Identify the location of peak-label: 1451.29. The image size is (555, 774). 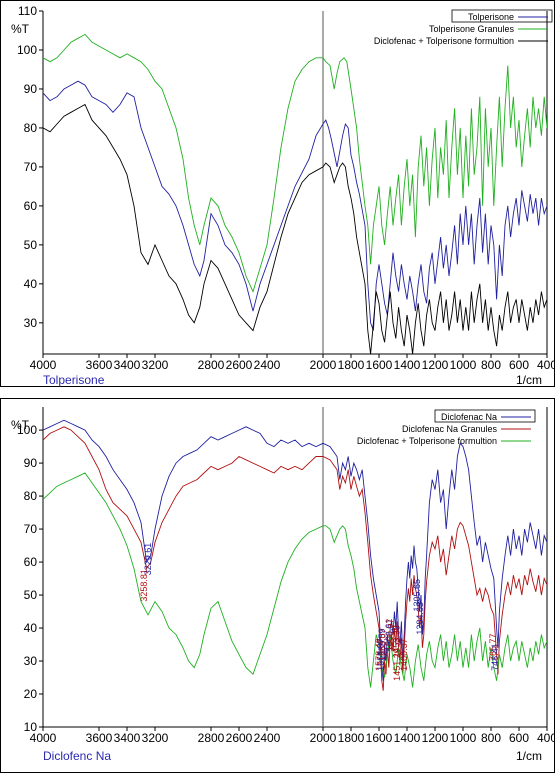
(397, 664).